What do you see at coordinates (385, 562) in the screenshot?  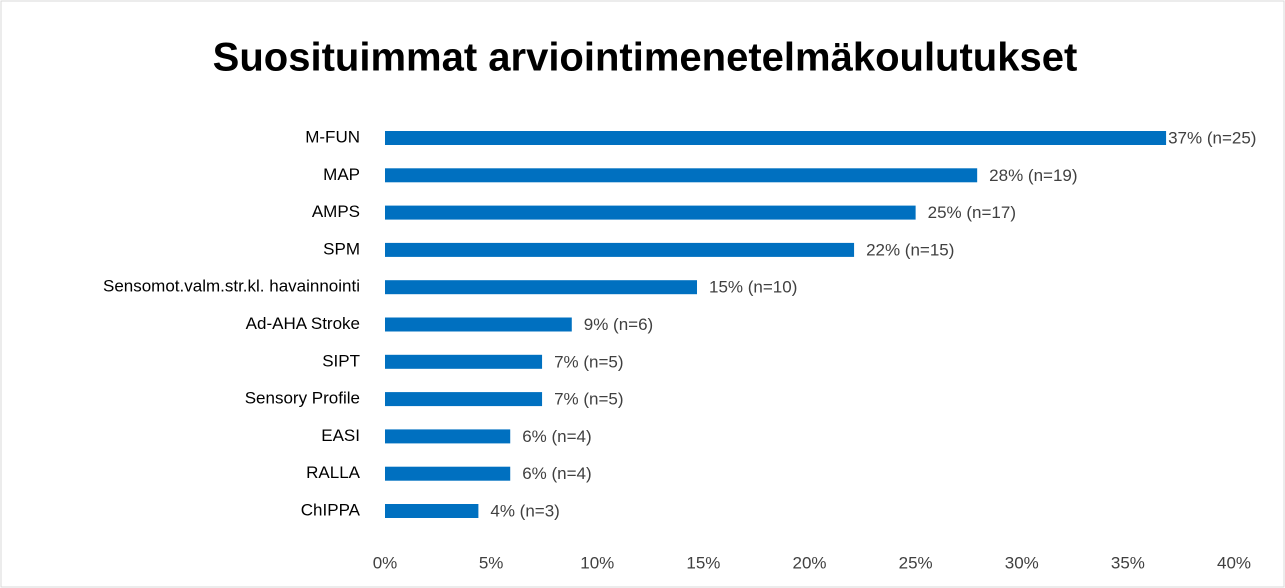 I see `x-tick-label: 0%` at bounding box center [385, 562].